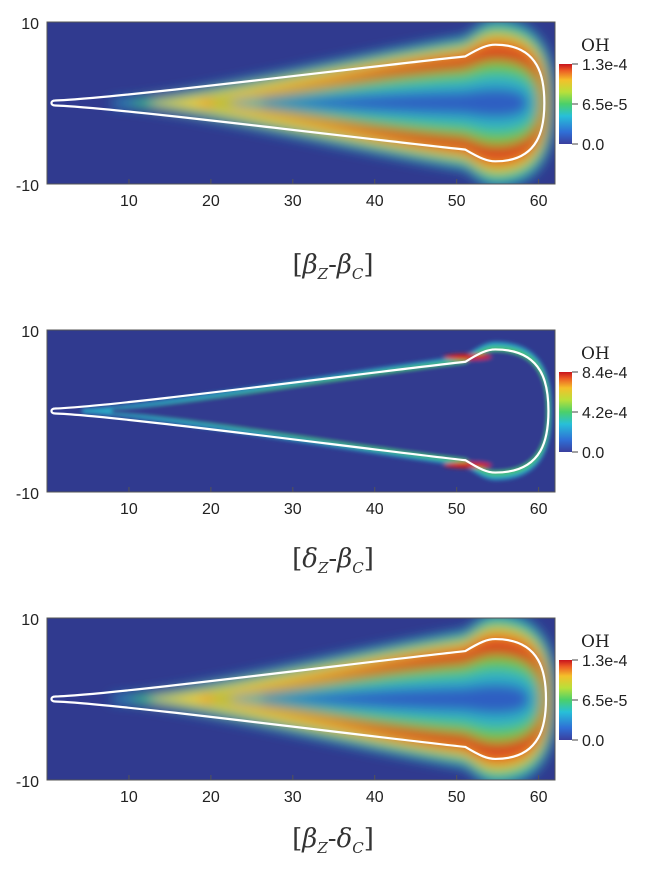 The image size is (666, 871). Describe the element at coordinates (333, 266) in the screenshot. I see `caption-1: [βZ-βC]` at that location.